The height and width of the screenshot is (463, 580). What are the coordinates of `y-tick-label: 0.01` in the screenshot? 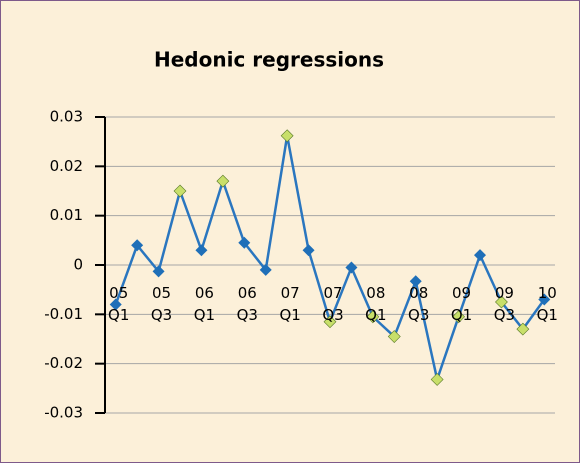 It's located at (66, 215).